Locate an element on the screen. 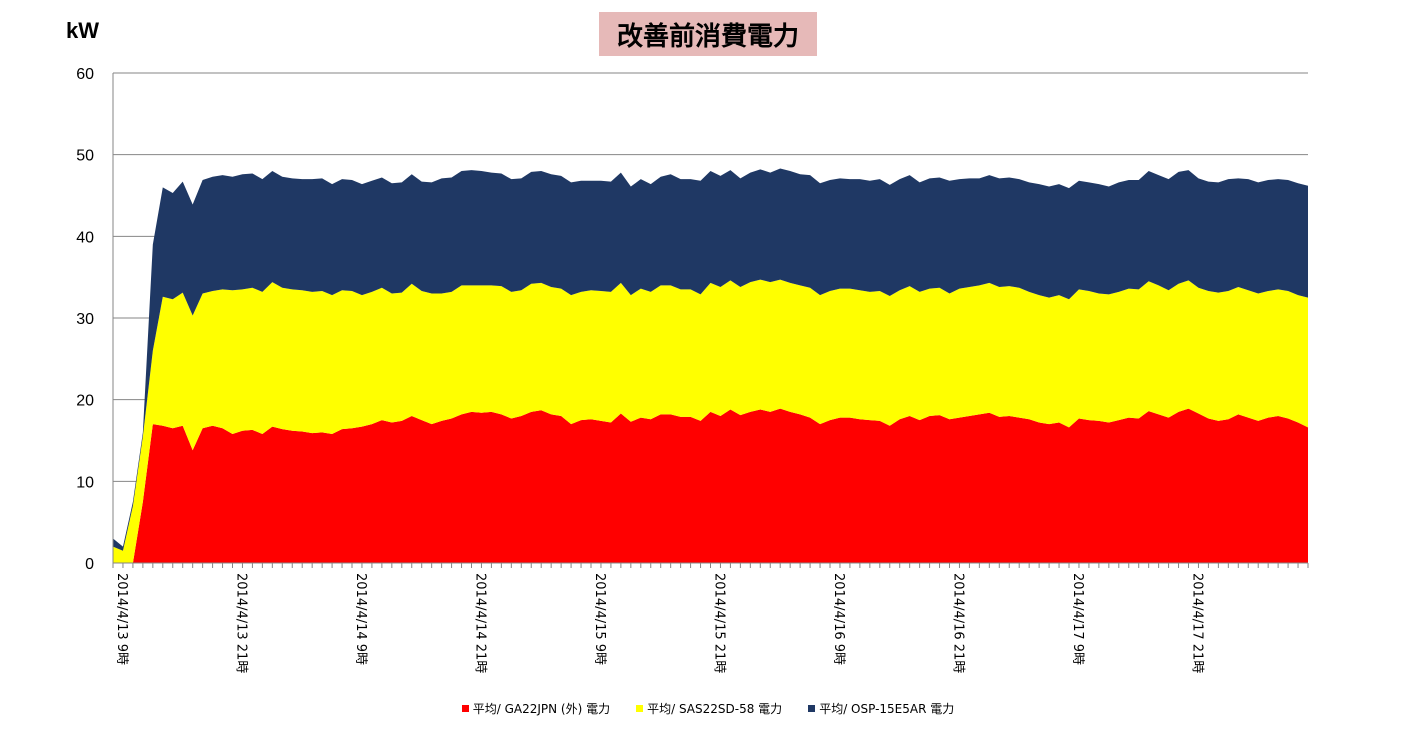  y-tick-label: 10 is located at coordinates (85, 482).